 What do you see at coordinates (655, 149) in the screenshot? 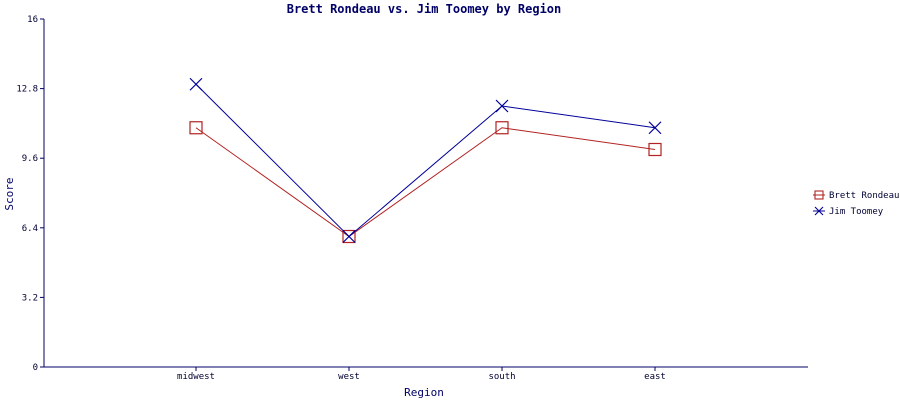
I see `data-point-brett-rondeau-east` at bounding box center [655, 149].